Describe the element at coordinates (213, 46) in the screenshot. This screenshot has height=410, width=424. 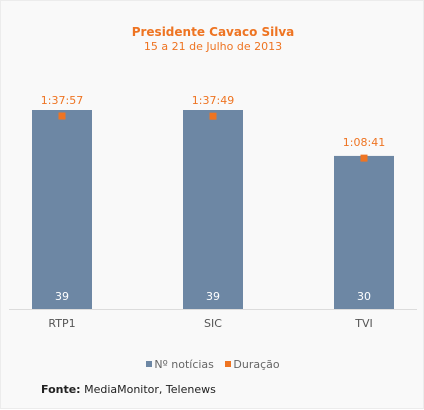
I see `chart-subtitle: 15 a 21 de Julho de 2013` at that location.